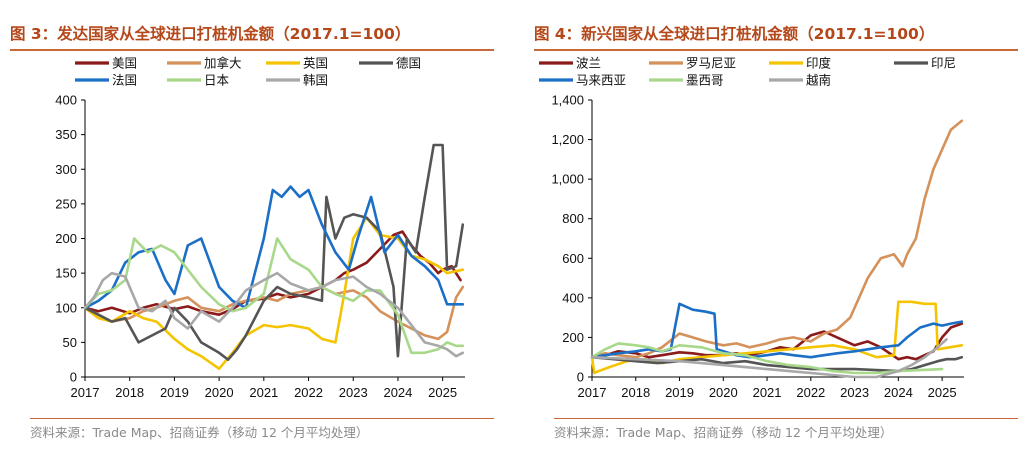  I want to click on legend-label: 德国, so click(408, 63).